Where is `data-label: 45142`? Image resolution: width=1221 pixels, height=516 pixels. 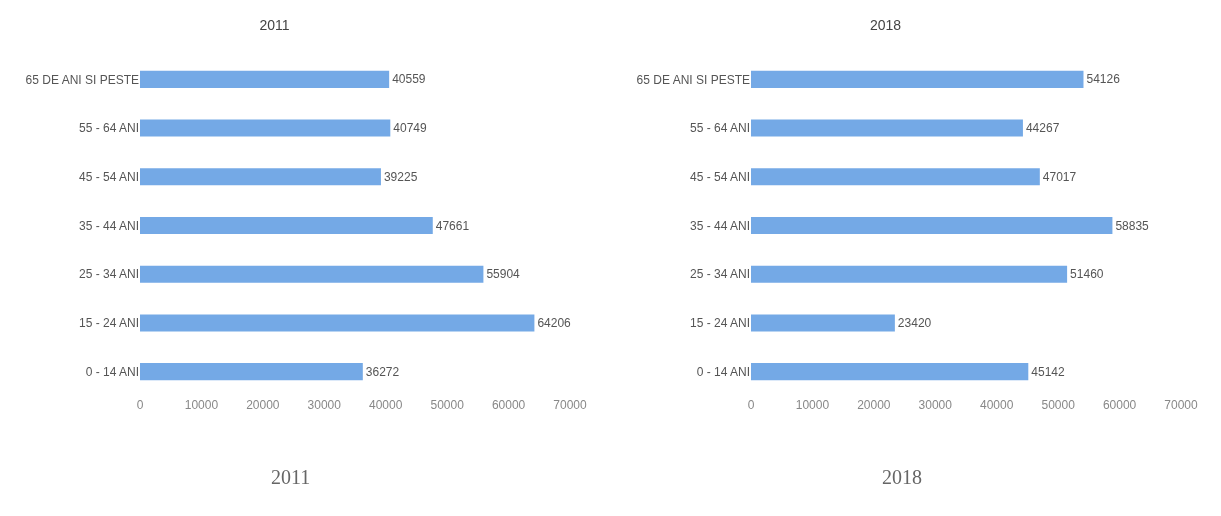 data-label: 45142 is located at coordinates (1048, 371).